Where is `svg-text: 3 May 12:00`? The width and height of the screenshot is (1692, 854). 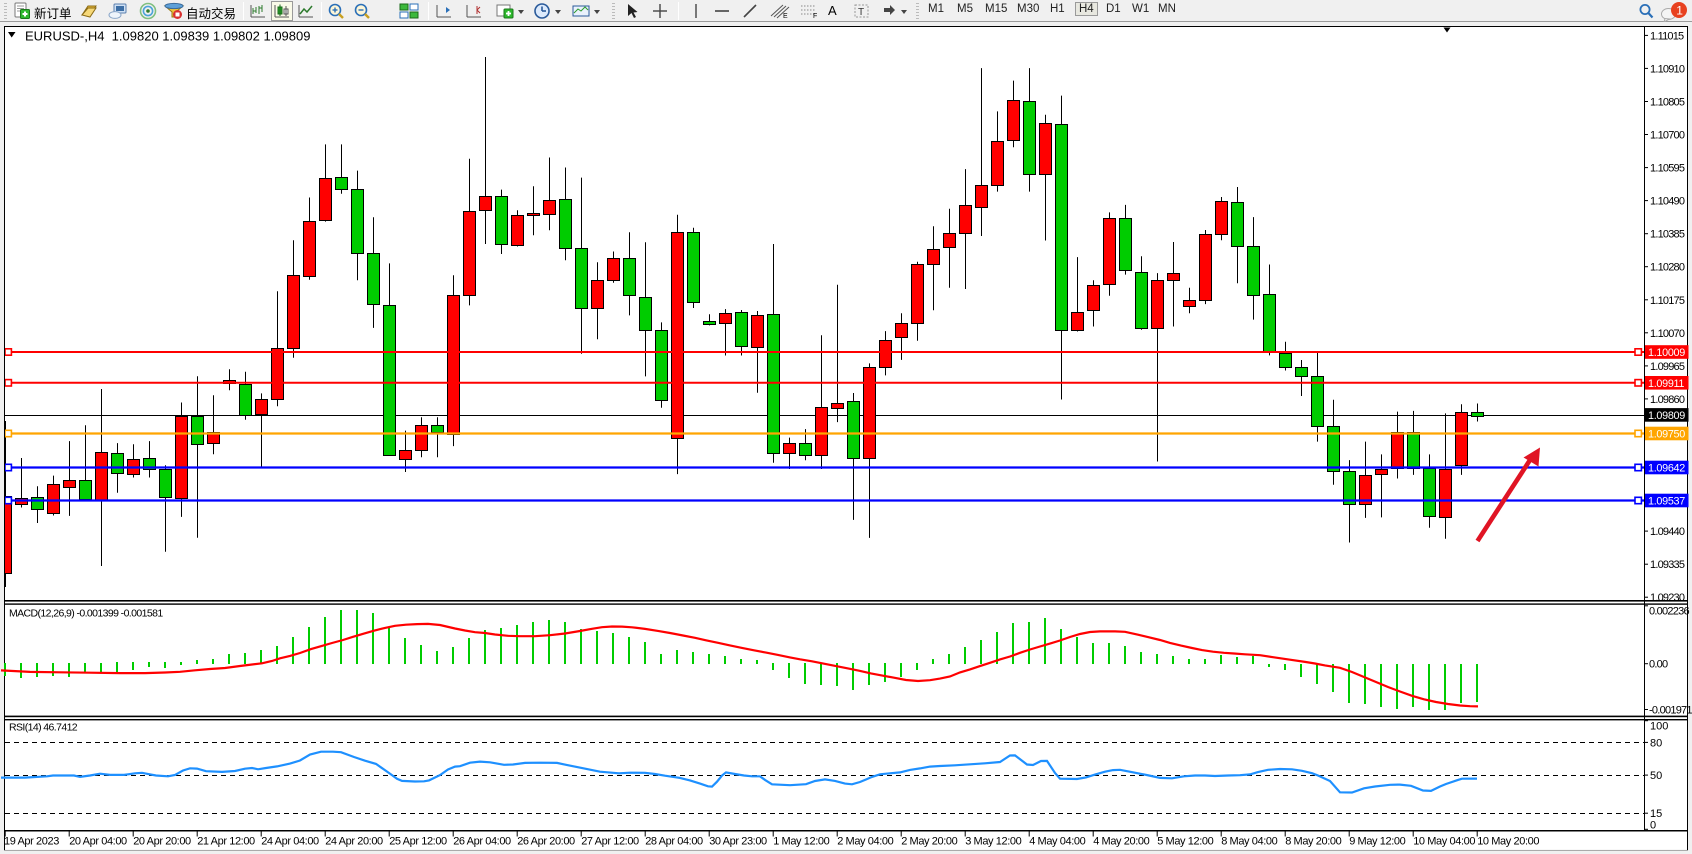
svg-text: 3 May 12:00 is located at coordinates (993, 842).